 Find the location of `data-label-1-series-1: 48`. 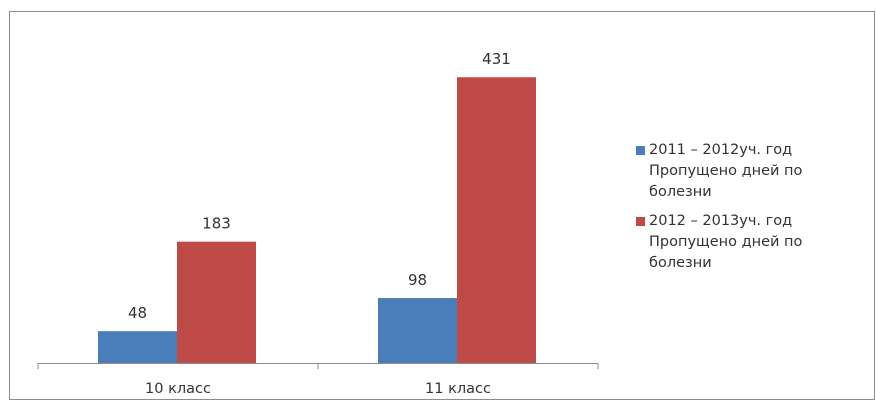

data-label-1-series-1: 48 is located at coordinates (137, 313).